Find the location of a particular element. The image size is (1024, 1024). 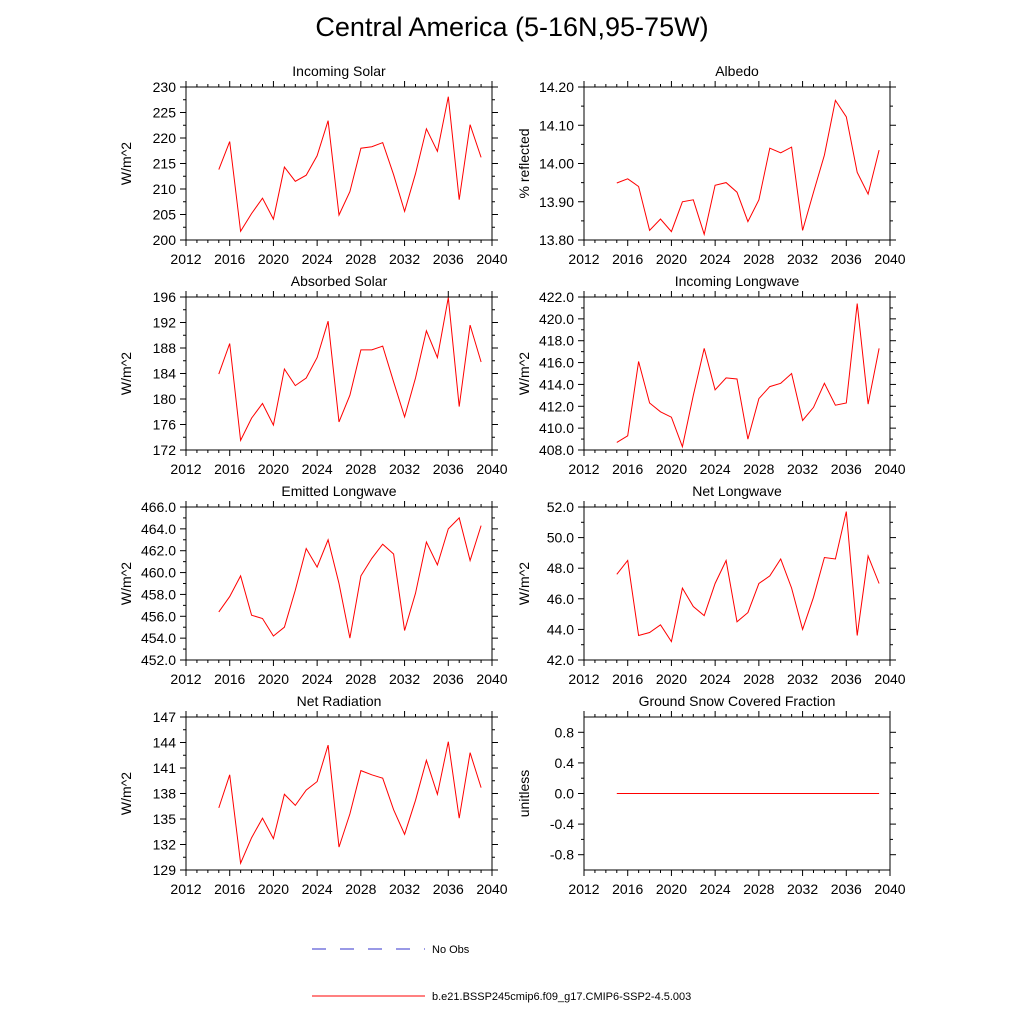

y-tick-label: 192 is located at coordinates (165, 323).